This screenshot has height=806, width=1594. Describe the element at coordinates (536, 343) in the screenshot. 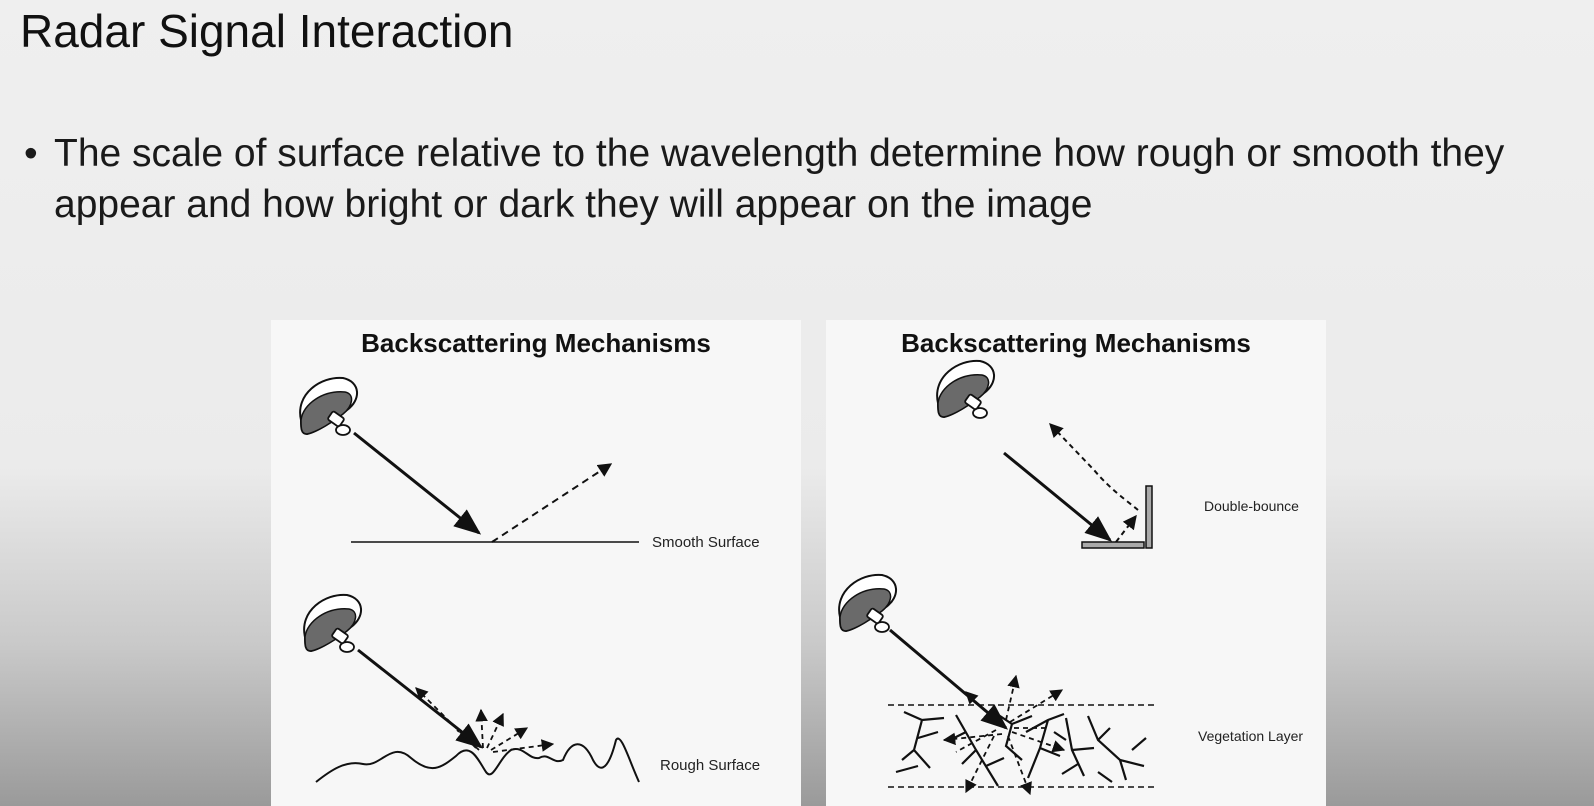

I see `panel-title-left: Backscattering Mechanisms` at that location.